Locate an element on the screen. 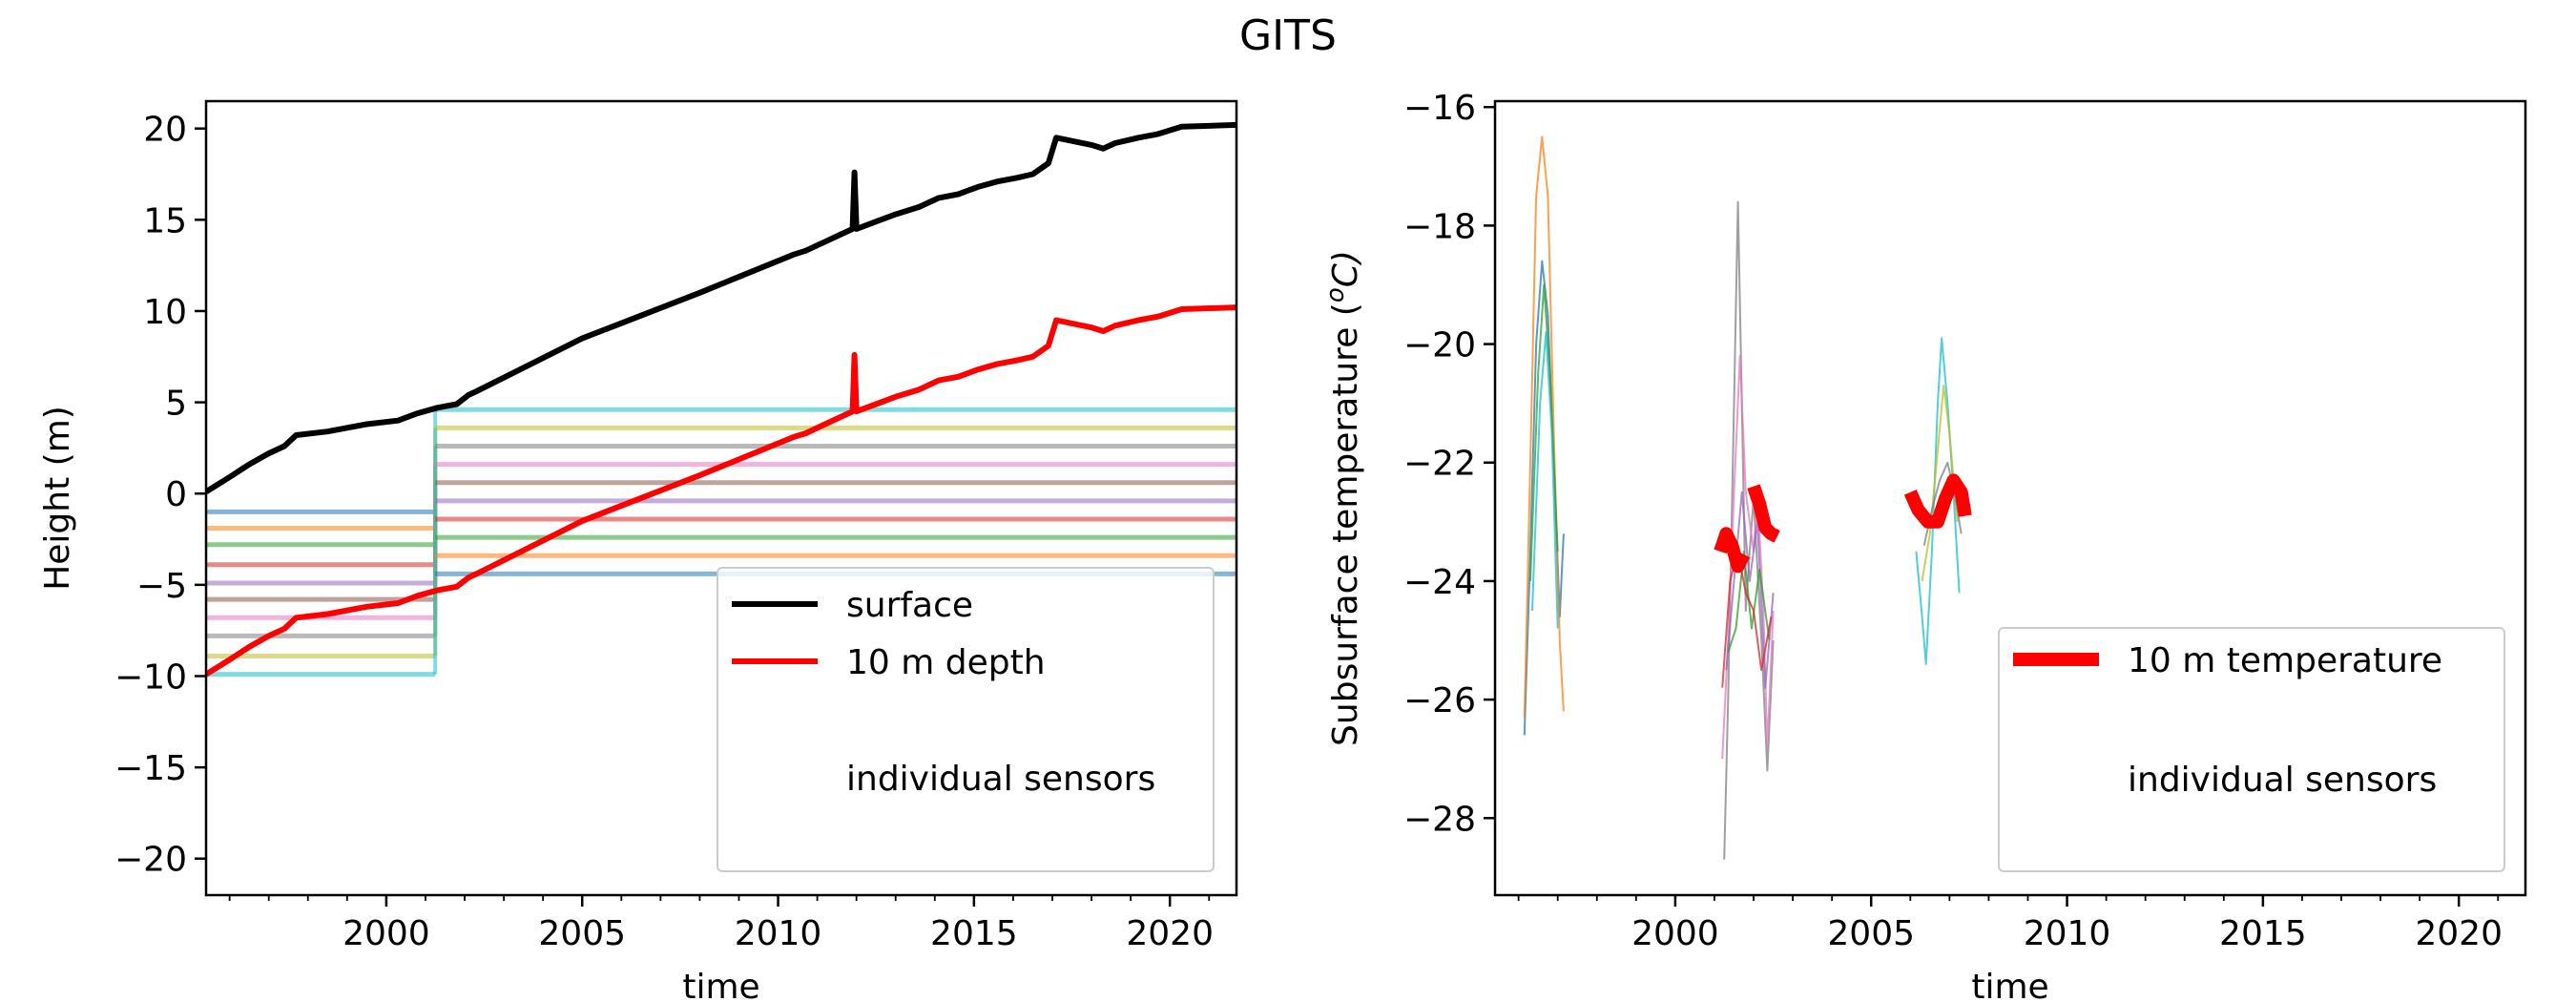  series-lines is located at coordinates (1843, 523).